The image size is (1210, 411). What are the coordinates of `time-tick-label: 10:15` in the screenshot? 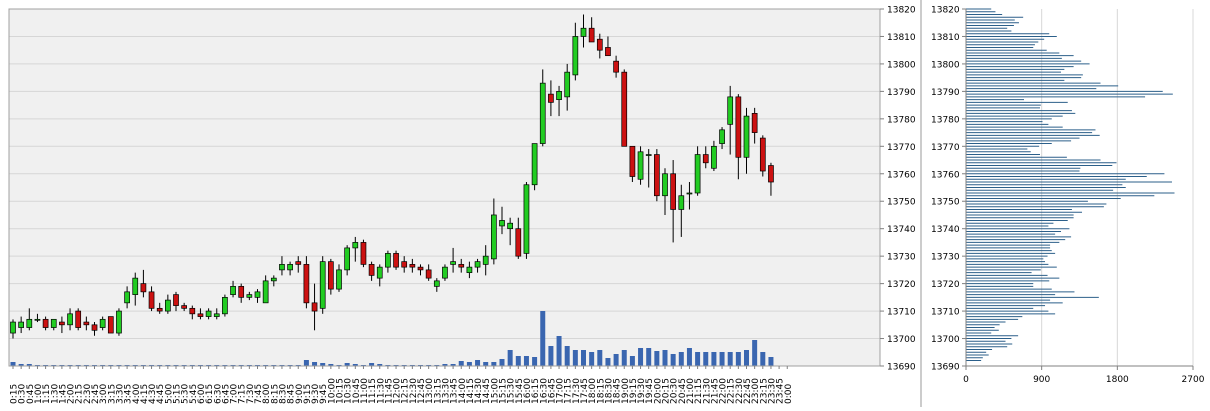 It's located at (341, 391).